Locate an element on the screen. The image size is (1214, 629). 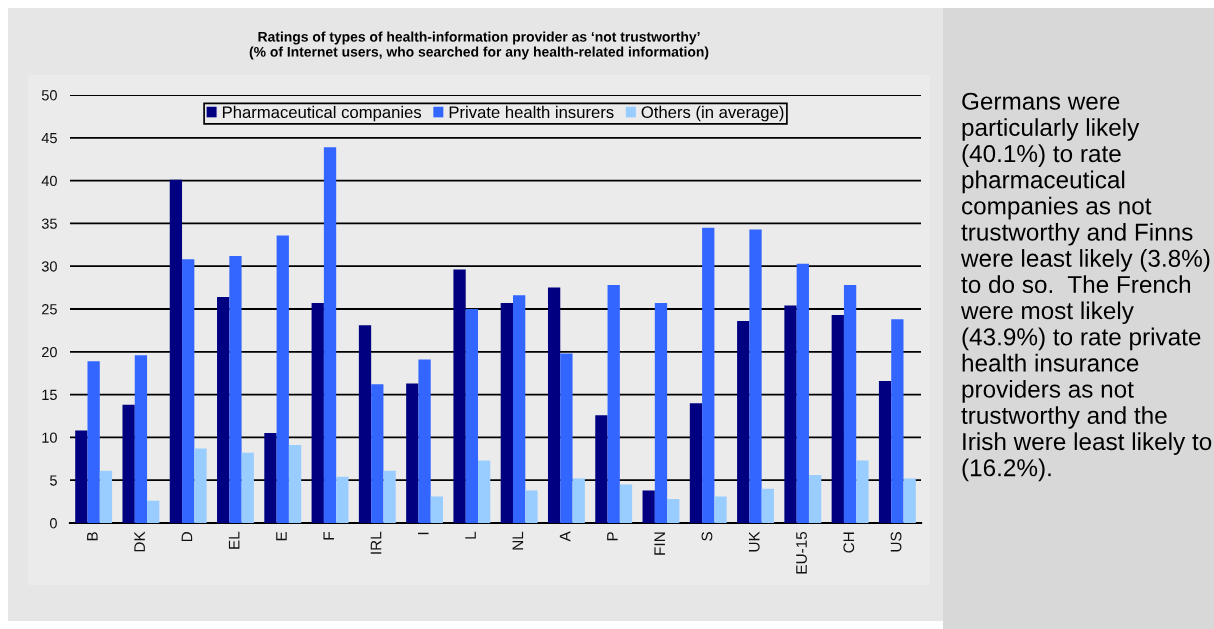
x-tick-label: P is located at coordinates (612, 536).